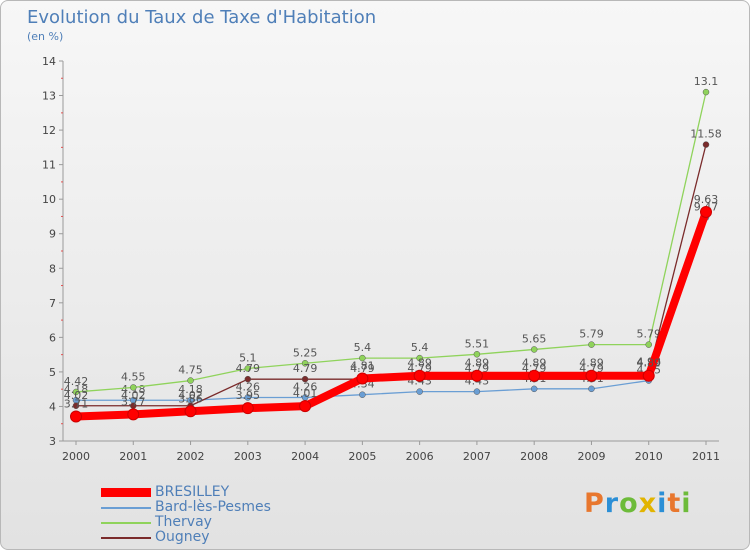 This screenshot has width=750, height=550. I want to click on y-tick-label: 5, so click(52, 372).